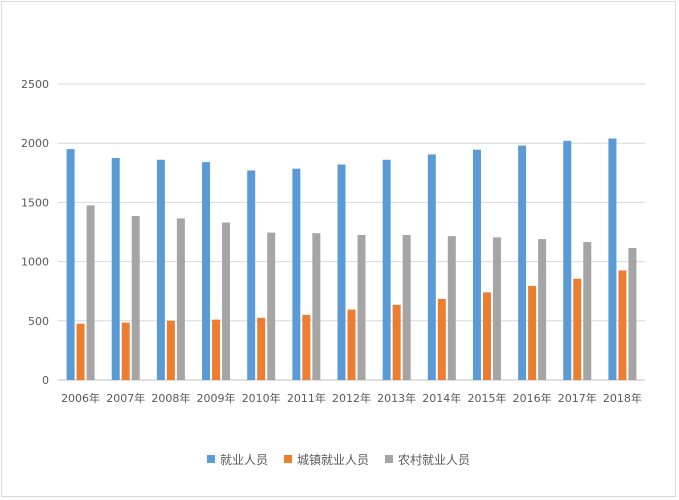 This screenshot has height=500, width=679. What do you see at coordinates (441, 398) in the screenshot?
I see `x-tick-label: 2014年` at bounding box center [441, 398].